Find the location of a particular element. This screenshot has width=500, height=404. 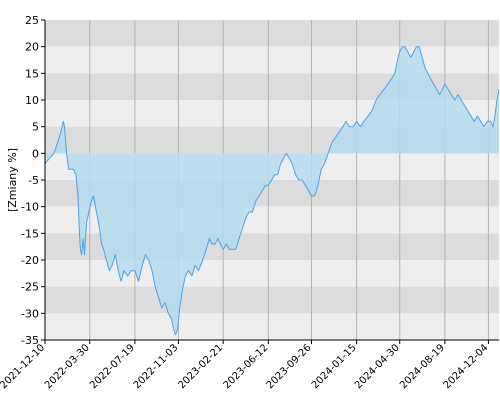

y-tick-label: -35 is located at coordinates (30, 340).